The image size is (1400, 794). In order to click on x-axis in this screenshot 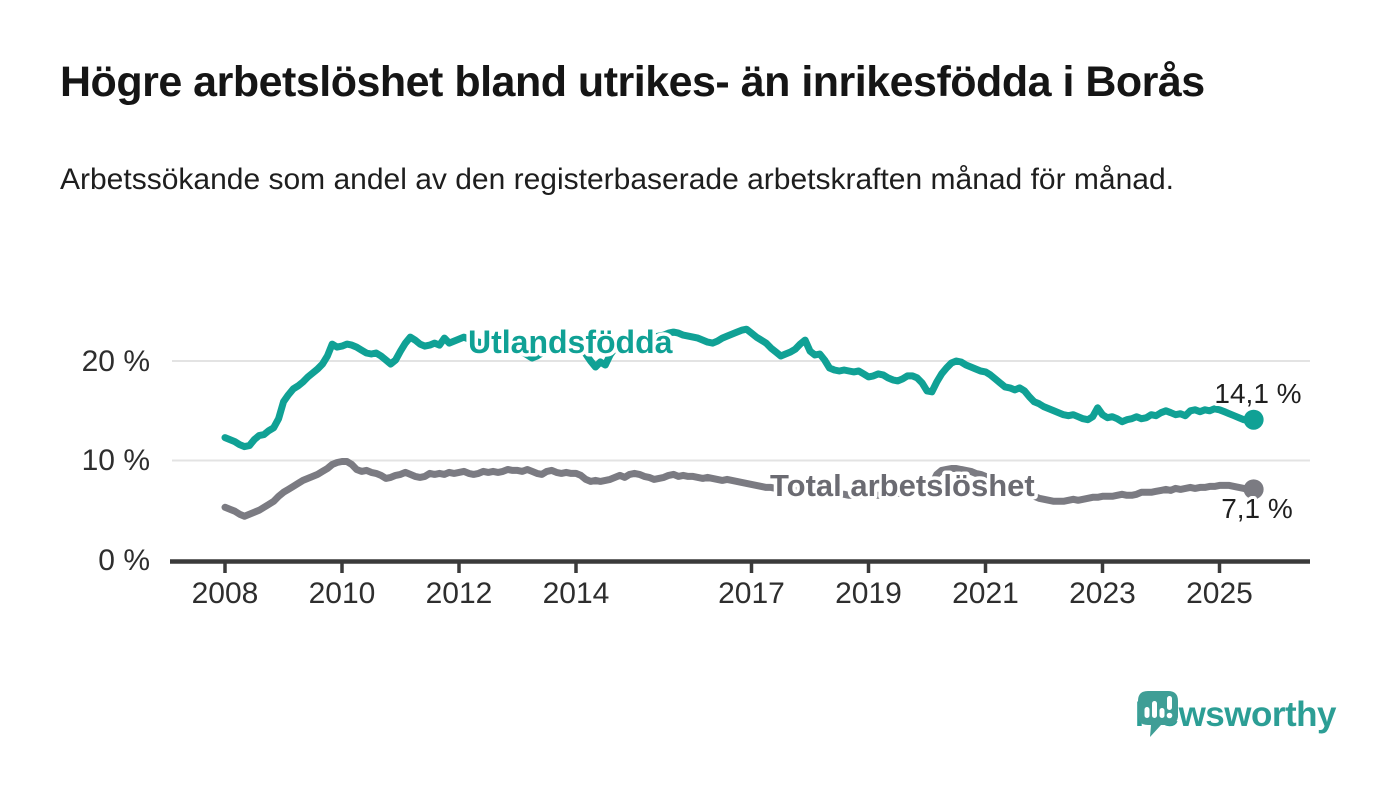, I will do `click(740, 566)`.